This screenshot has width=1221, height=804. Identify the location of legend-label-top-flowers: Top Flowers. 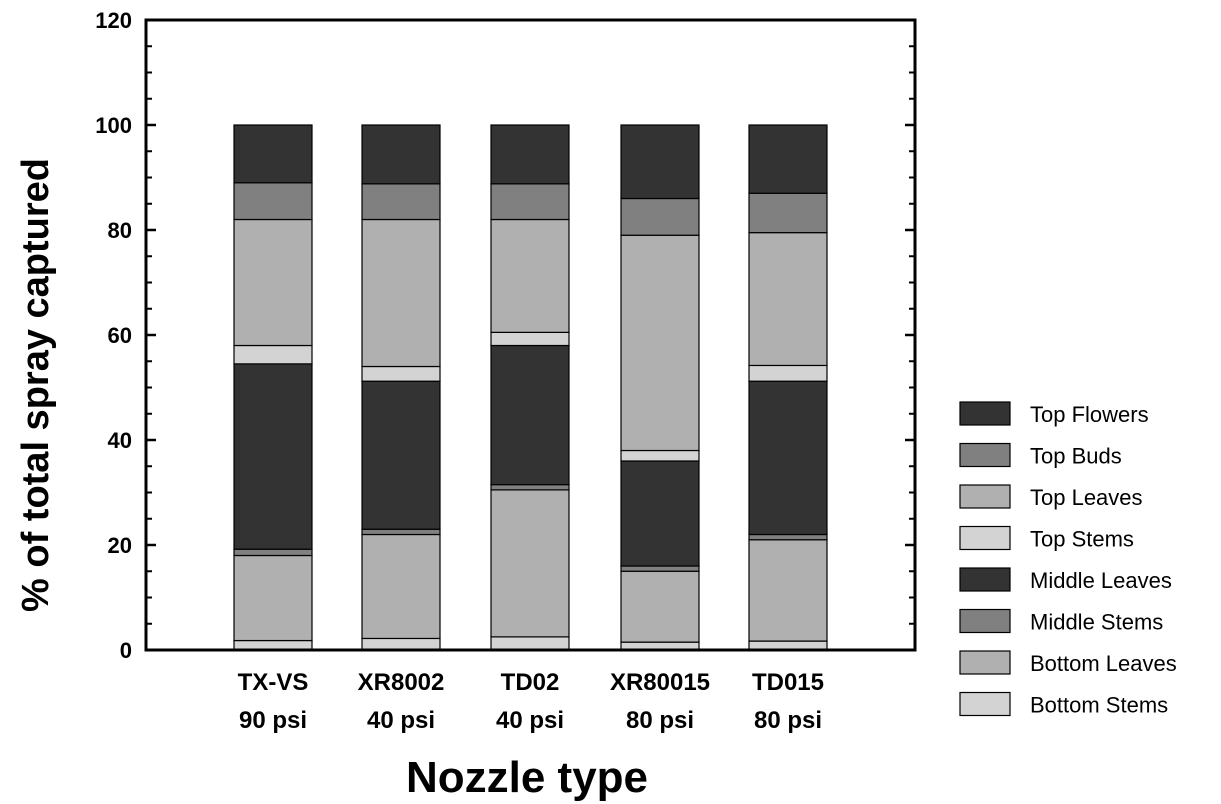
(1089, 414).